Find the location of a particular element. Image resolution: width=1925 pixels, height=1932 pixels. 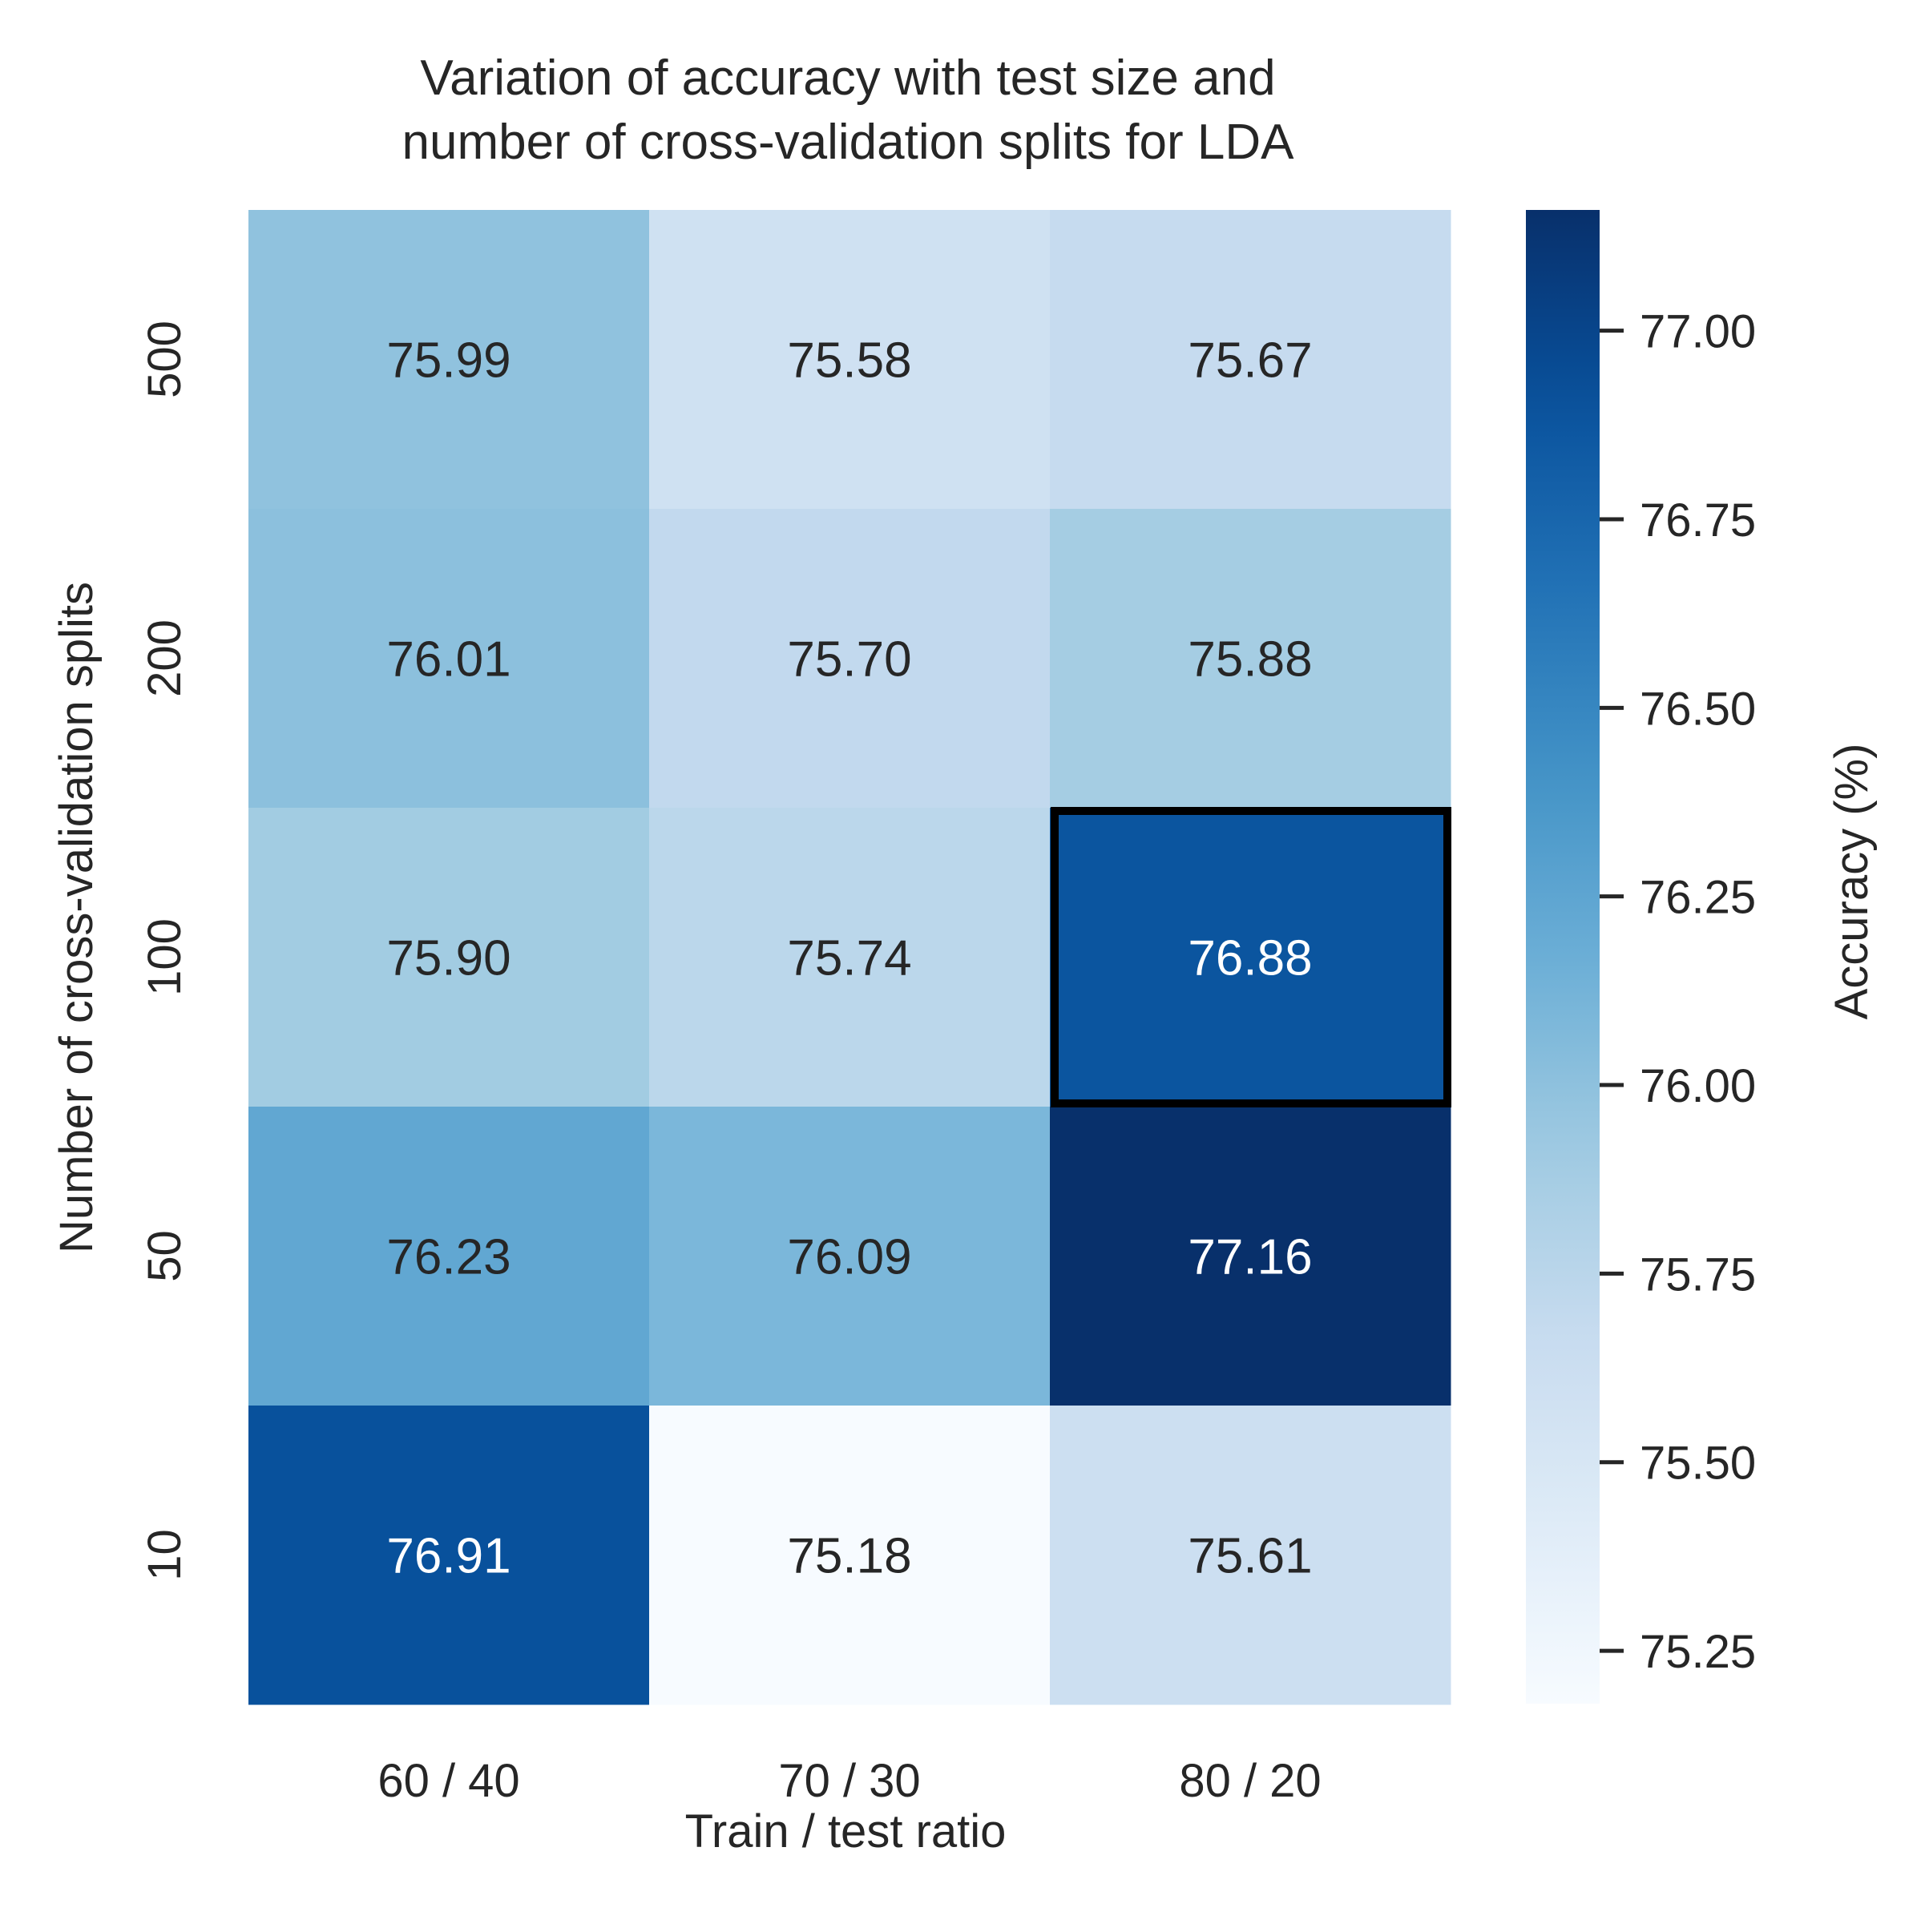

y-tick-label: 200 is located at coordinates (165, 658).